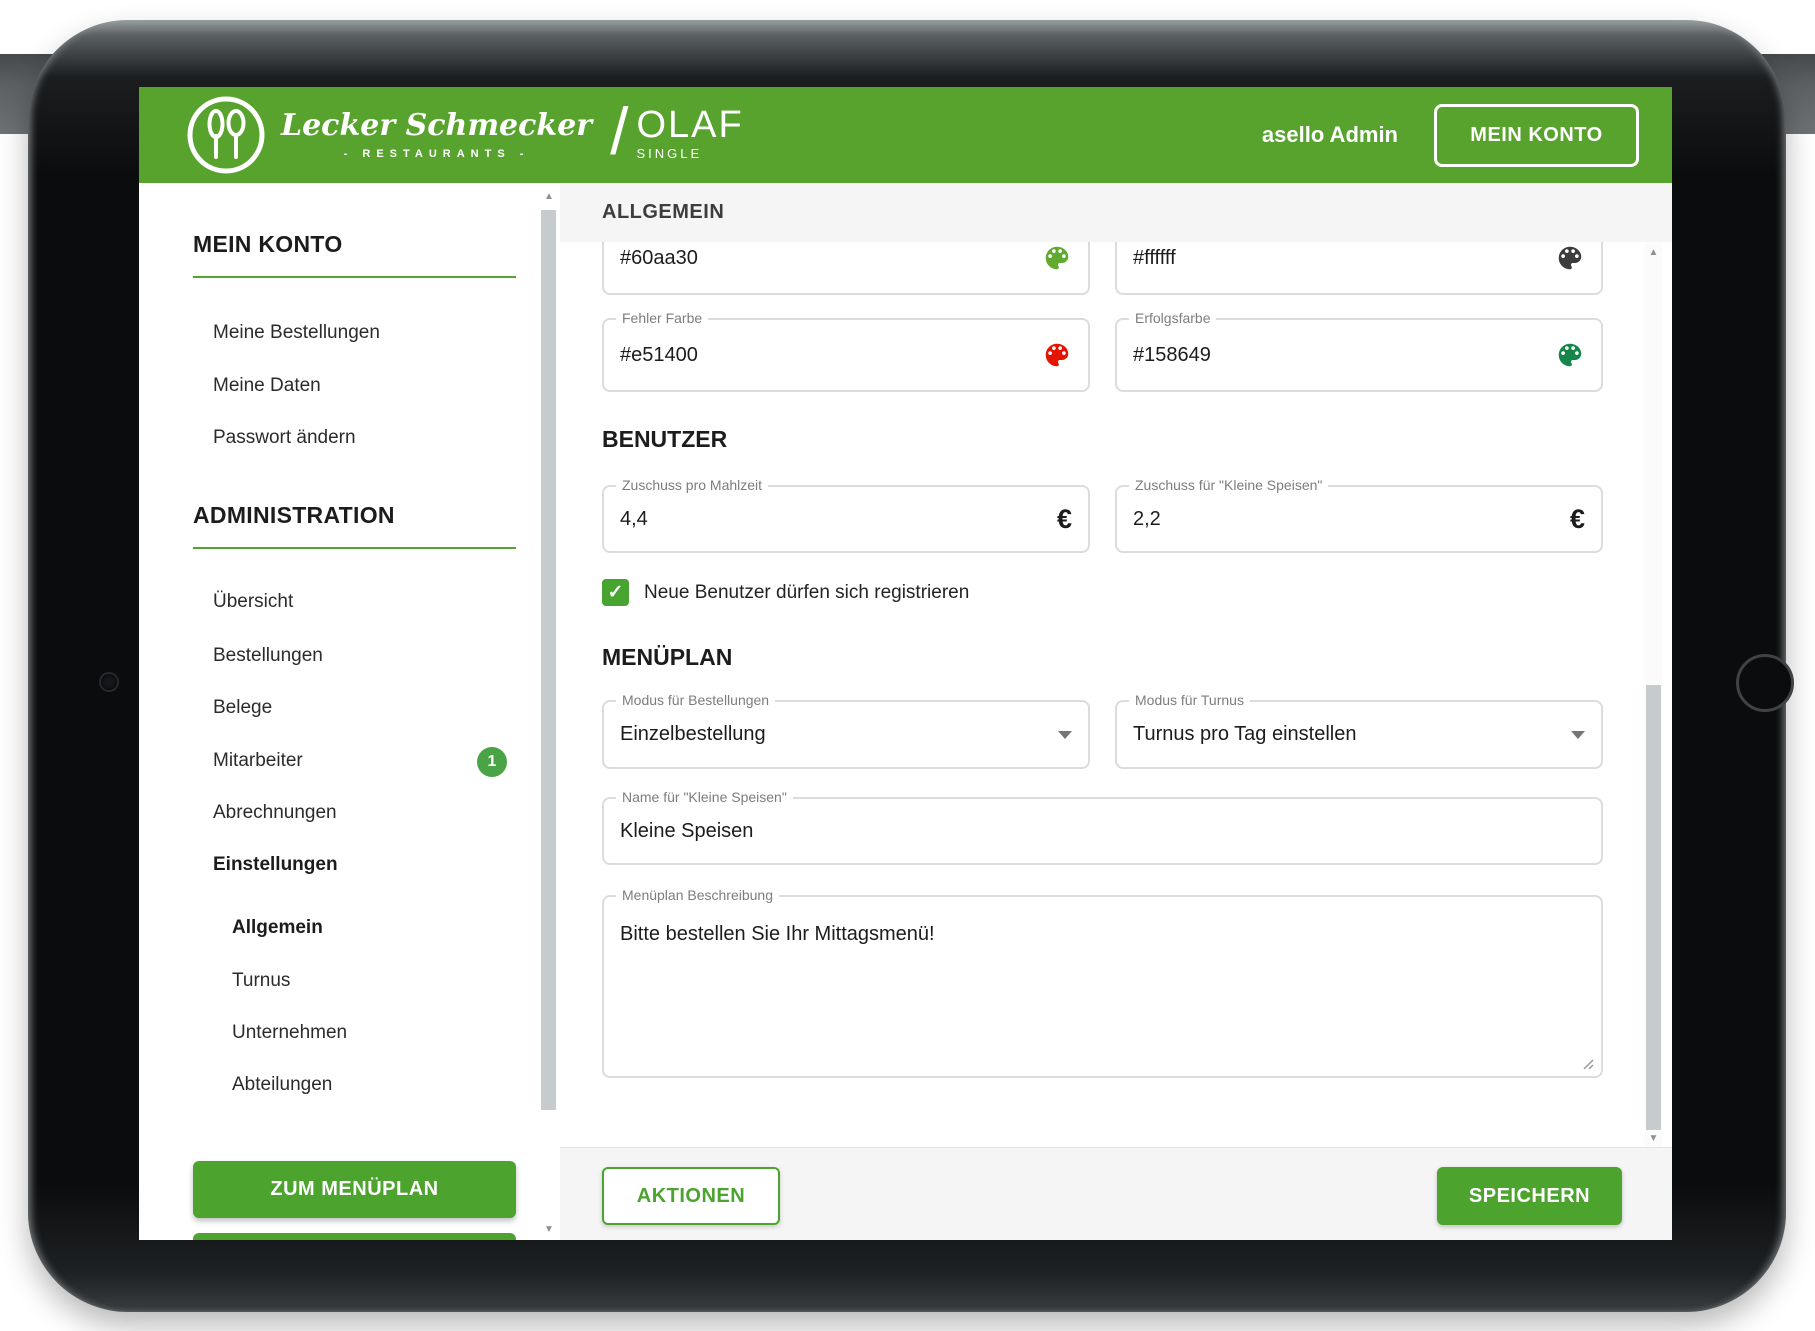  Describe the element at coordinates (634, 518) in the screenshot. I see `field-value: 4,4` at that location.